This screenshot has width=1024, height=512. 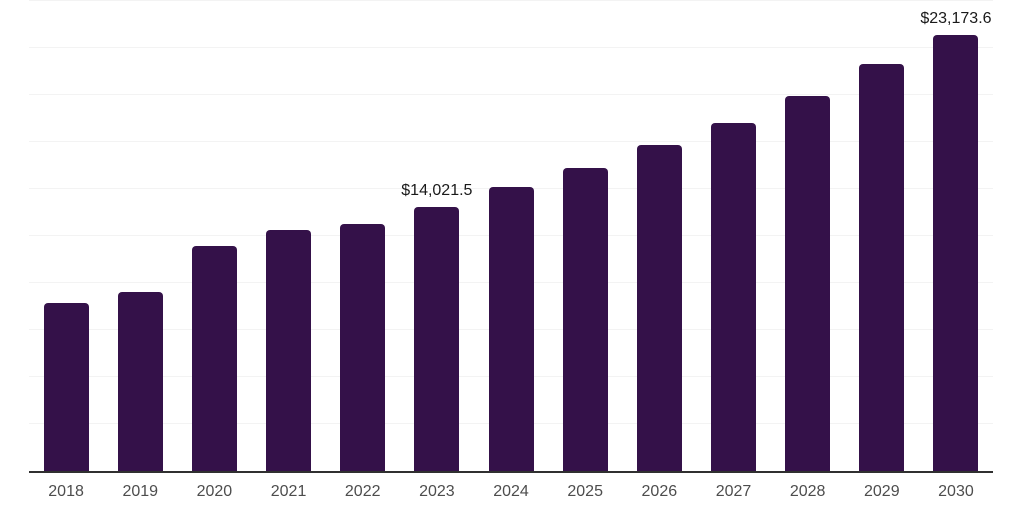 I want to click on x-tick-2027: 2027, so click(x=733, y=491).